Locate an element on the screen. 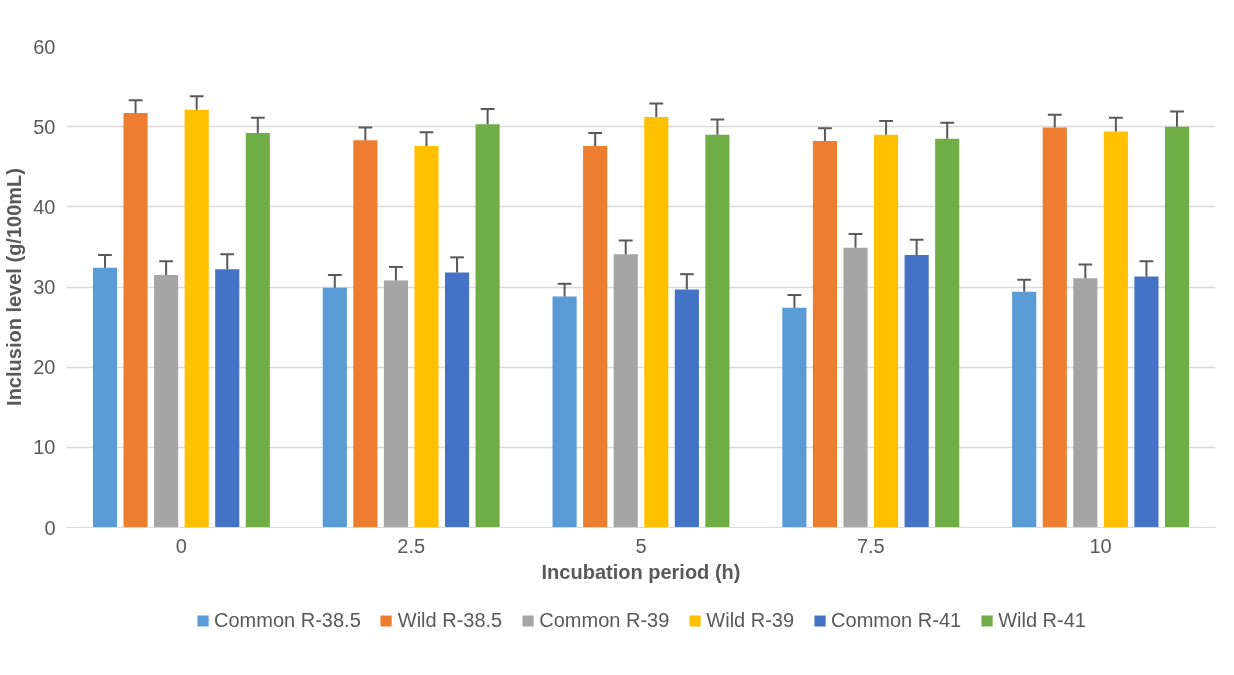 Image resolution: width=1234 pixels, height=675 pixels. y-tick-label: 60 is located at coordinates (44, 46).